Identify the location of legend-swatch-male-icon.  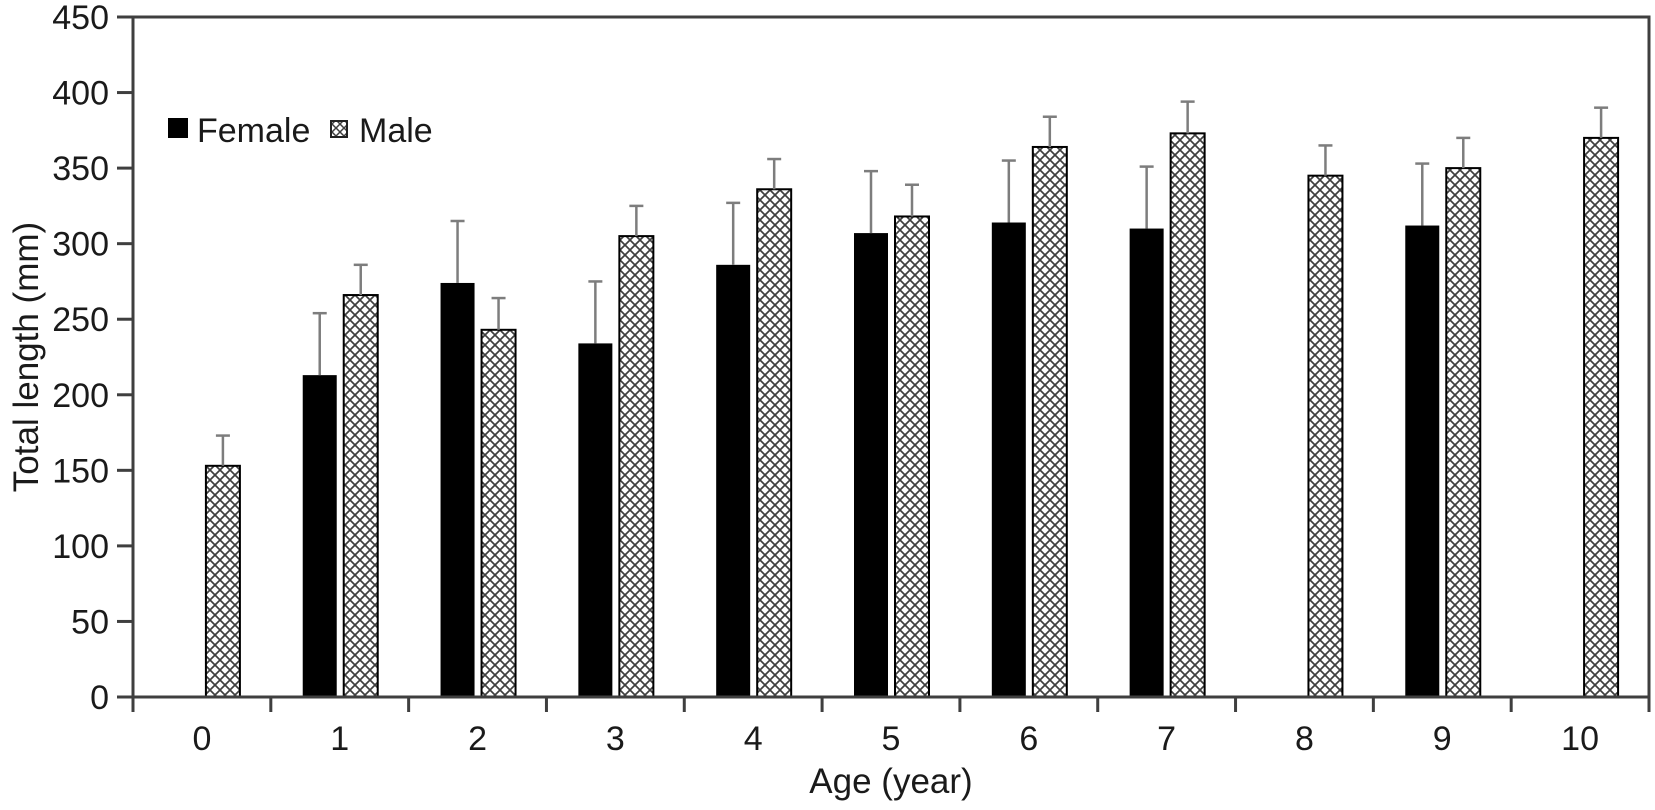
(339, 129).